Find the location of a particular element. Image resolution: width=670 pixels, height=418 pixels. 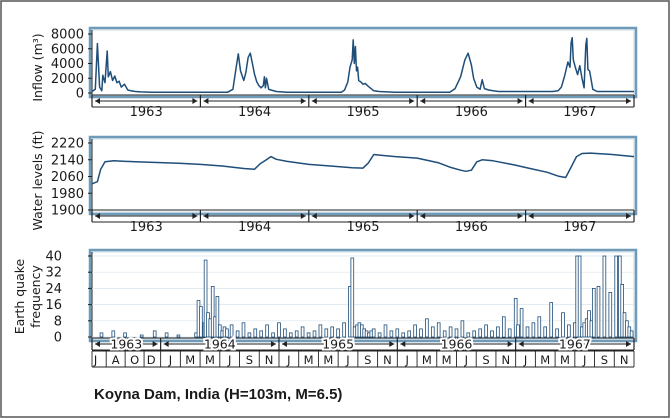

y-tick-label: 2000 is located at coordinates (67, 79).